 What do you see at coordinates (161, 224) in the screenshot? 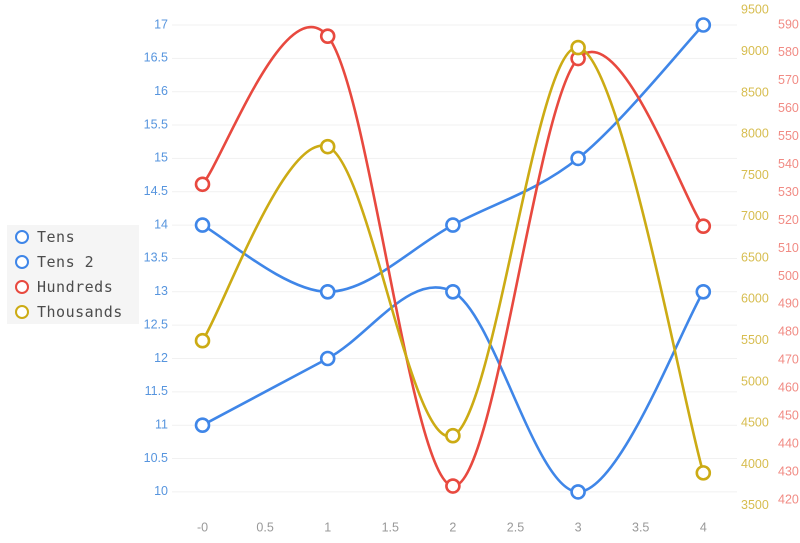
I see `y-axis-left-tick-label: 14` at bounding box center [161, 224].